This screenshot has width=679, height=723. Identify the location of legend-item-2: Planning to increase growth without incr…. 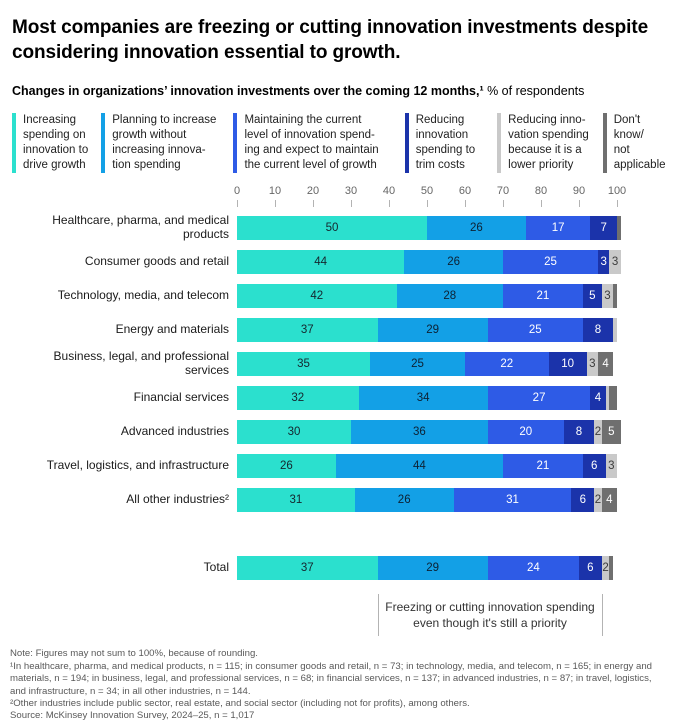
(158, 143).